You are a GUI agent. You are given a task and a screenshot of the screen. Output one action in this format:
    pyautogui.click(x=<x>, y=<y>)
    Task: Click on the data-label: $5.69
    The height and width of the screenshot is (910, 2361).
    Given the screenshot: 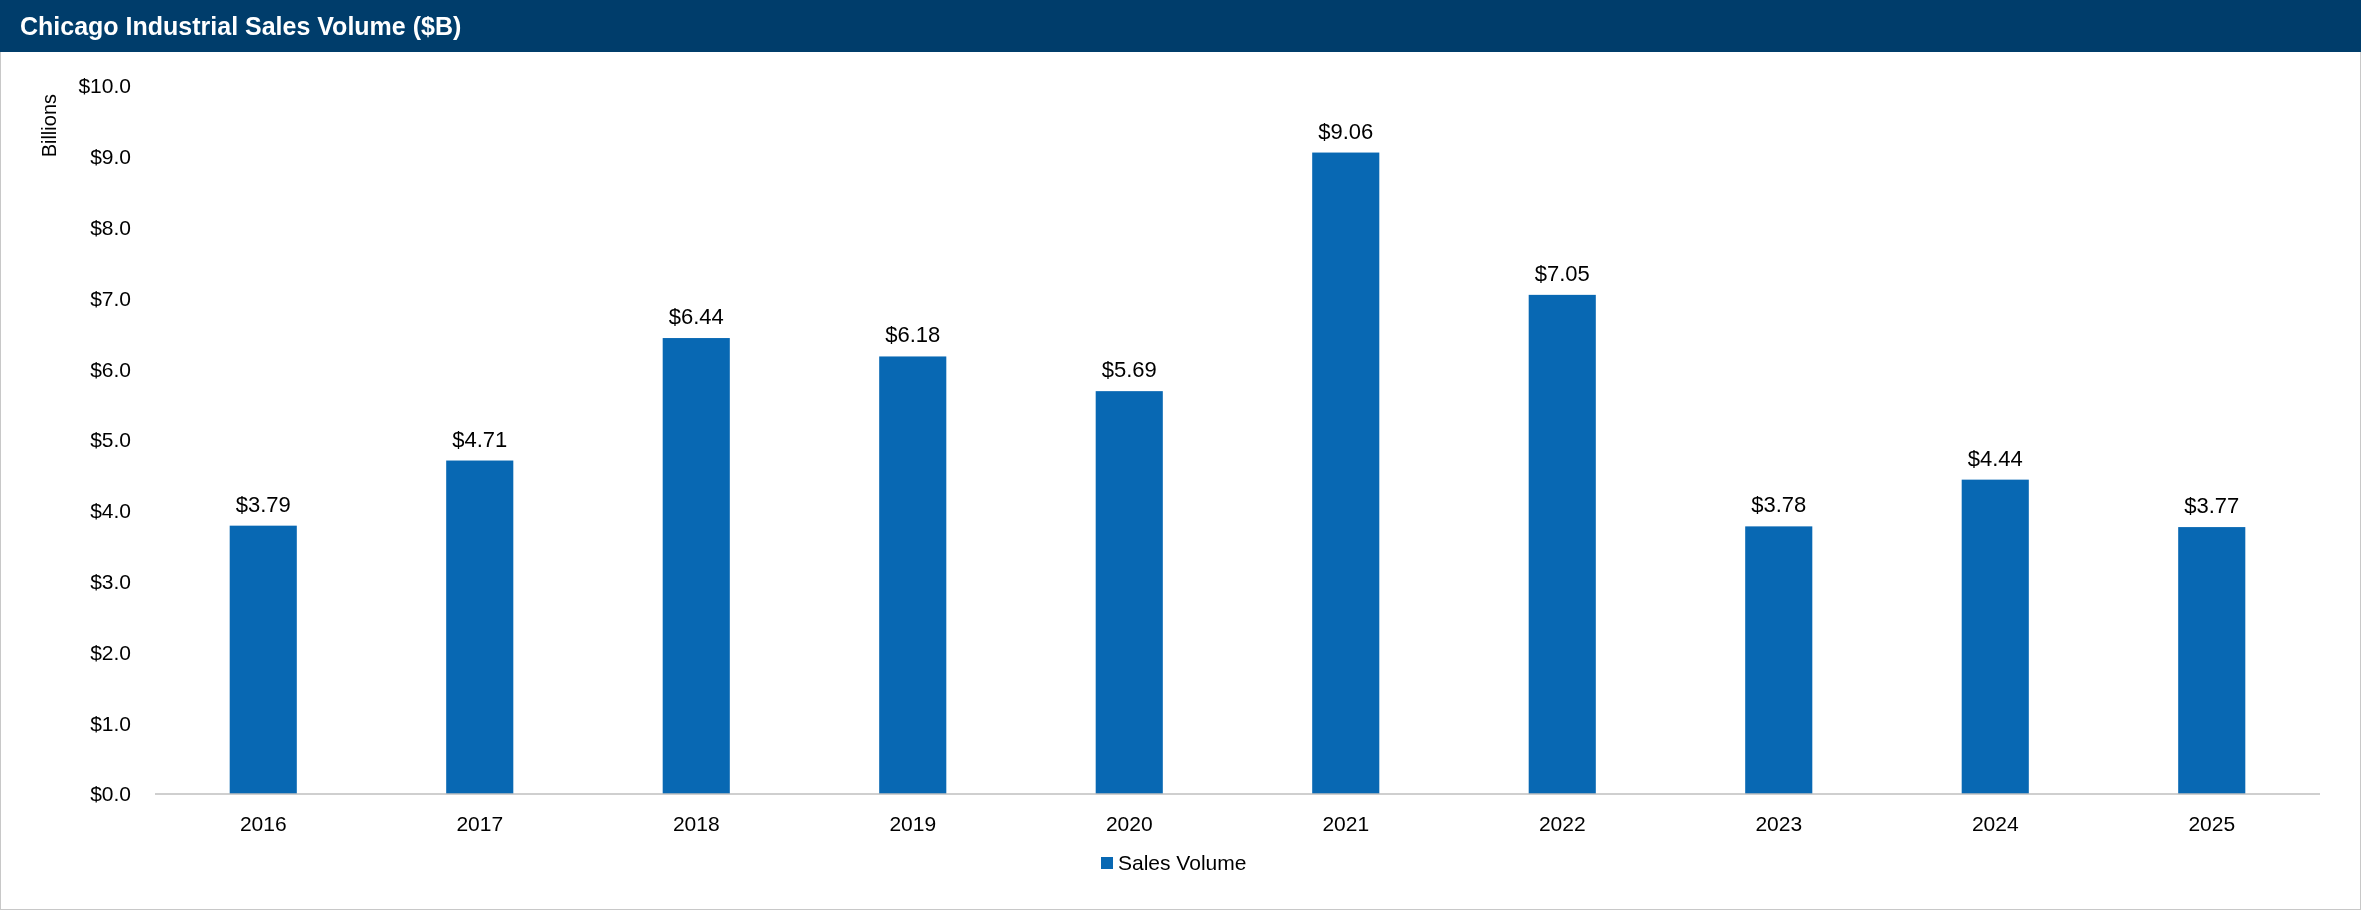 What is the action you would take?
    pyautogui.click(x=1129, y=370)
    